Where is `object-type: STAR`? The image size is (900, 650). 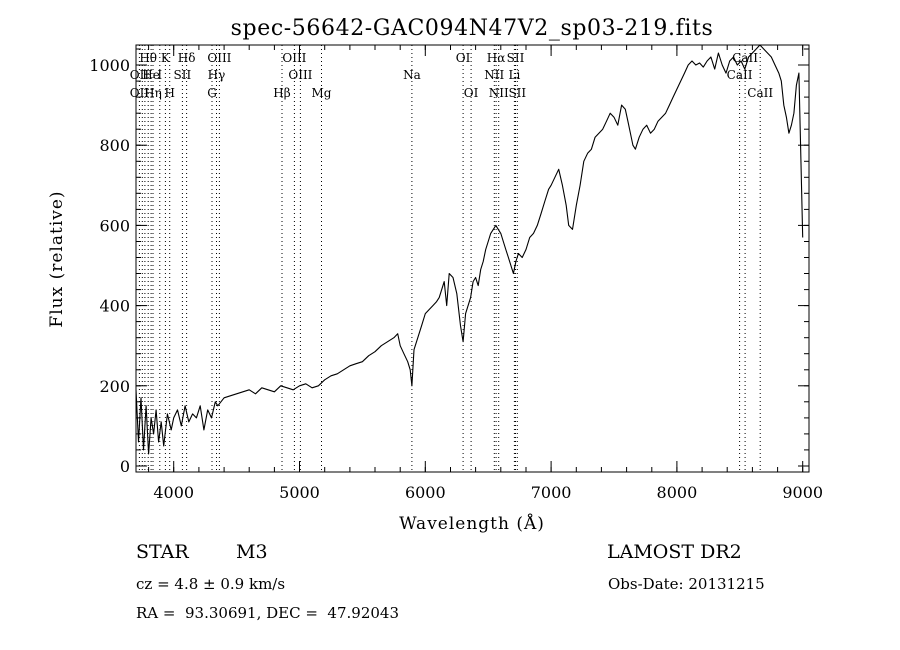 object-type: STAR is located at coordinates (162, 552).